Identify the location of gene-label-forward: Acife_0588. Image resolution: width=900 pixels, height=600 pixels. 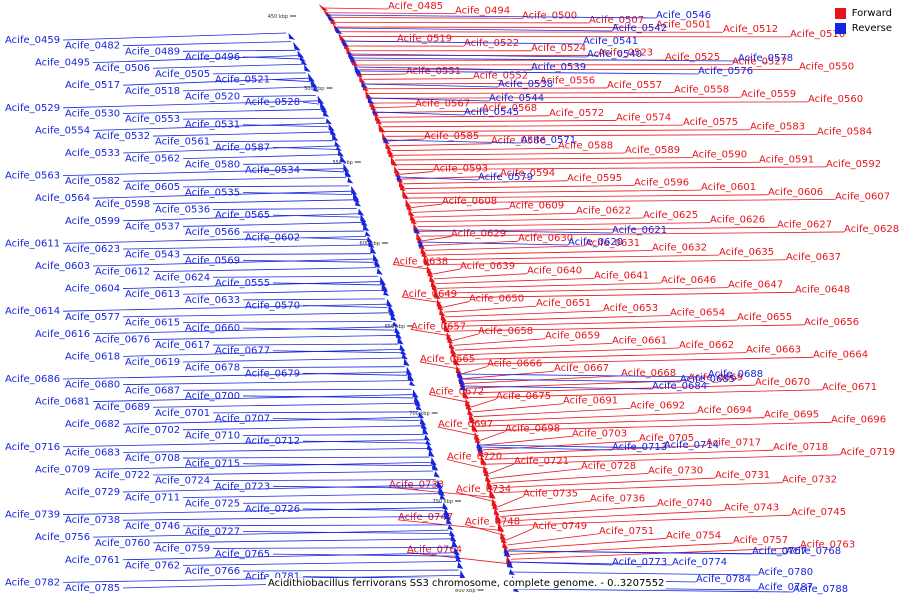
(585, 145).